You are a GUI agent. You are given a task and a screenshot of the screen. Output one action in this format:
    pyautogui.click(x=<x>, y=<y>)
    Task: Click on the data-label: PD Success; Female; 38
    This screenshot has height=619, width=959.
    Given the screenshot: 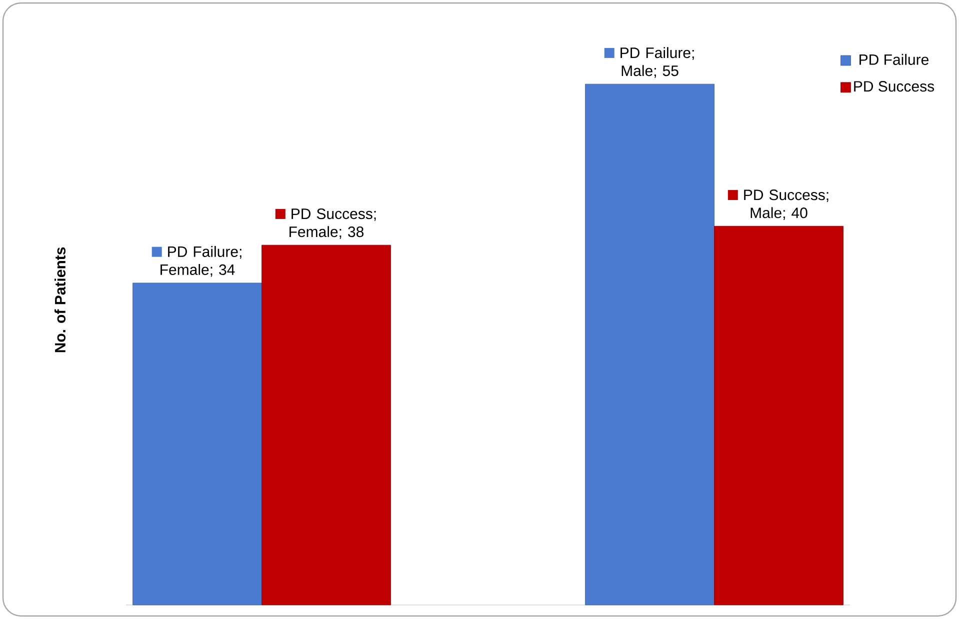 What is the action you would take?
    pyautogui.click(x=333, y=223)
    